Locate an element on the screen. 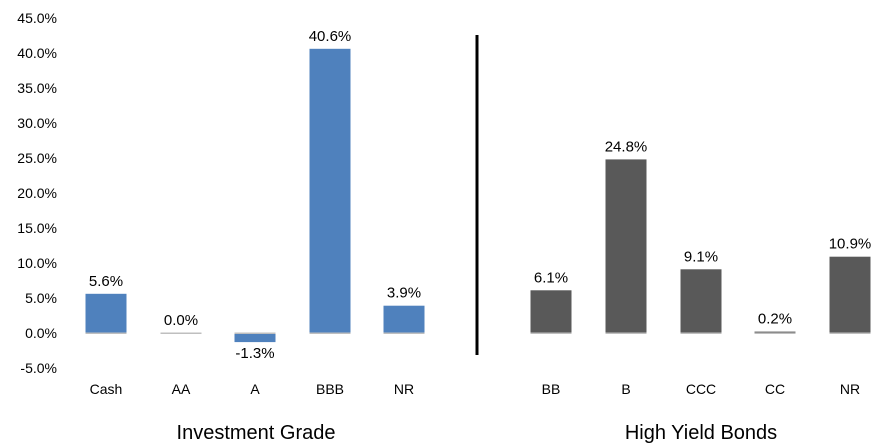 The width and height of the screenshot is (890, 443). y-tick-label: 45.0% is located at coordinates (37, 18).